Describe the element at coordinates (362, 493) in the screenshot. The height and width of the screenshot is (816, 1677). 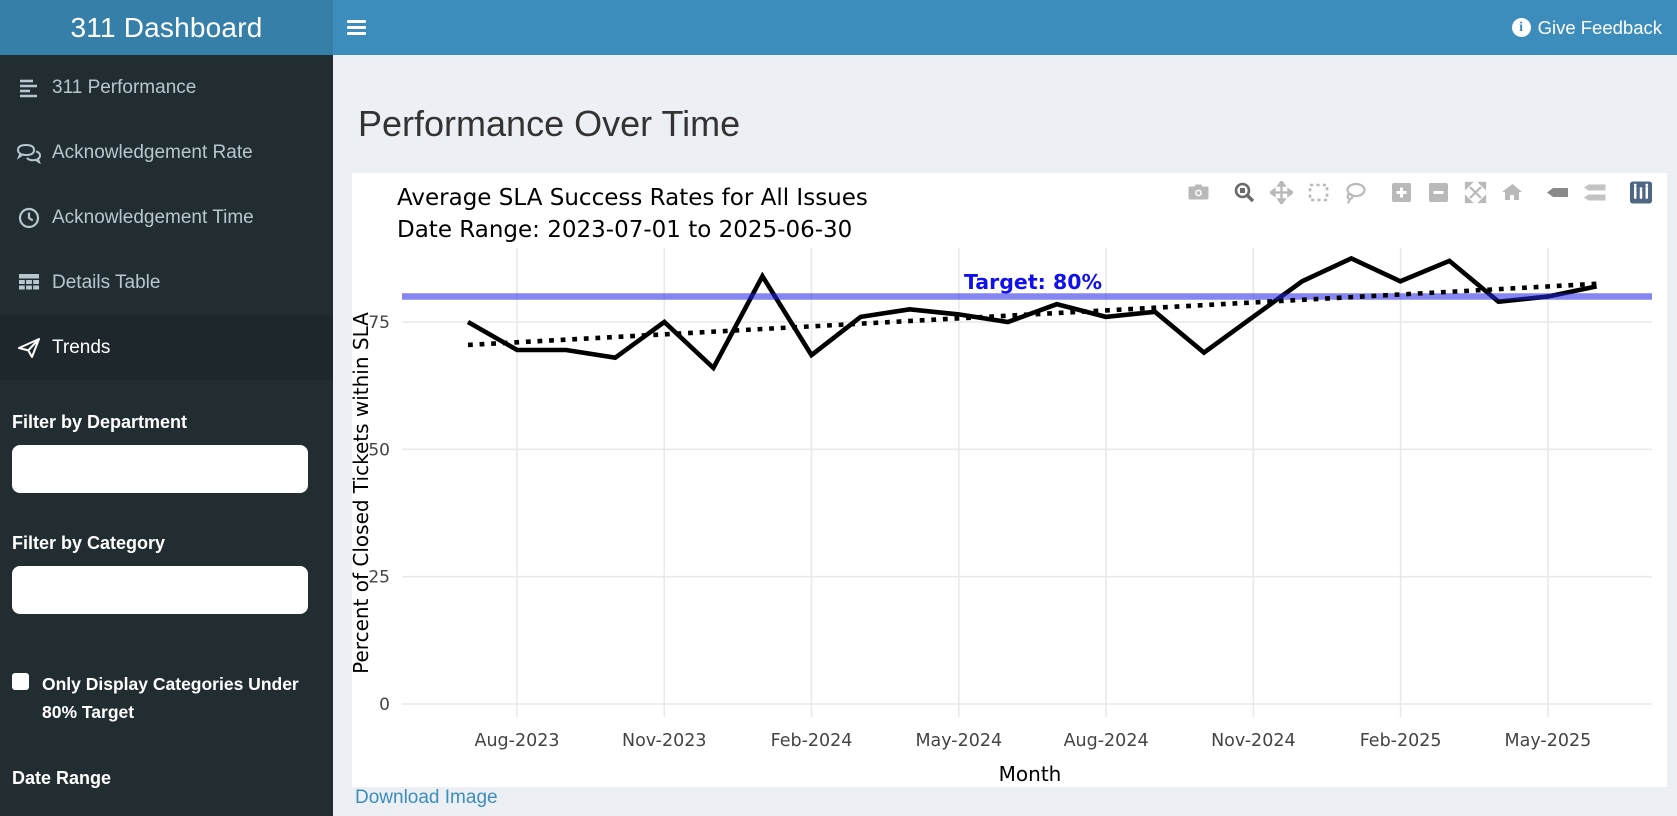
I see `y-axis-title: Percent of Closed Tickets within SLA` at that location.